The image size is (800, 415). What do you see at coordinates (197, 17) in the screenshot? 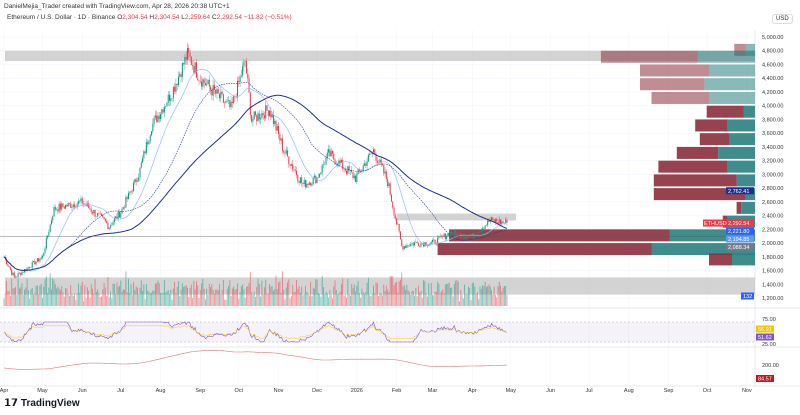
I see `low-value: 2,259.64` at bounding box center [197, 17].